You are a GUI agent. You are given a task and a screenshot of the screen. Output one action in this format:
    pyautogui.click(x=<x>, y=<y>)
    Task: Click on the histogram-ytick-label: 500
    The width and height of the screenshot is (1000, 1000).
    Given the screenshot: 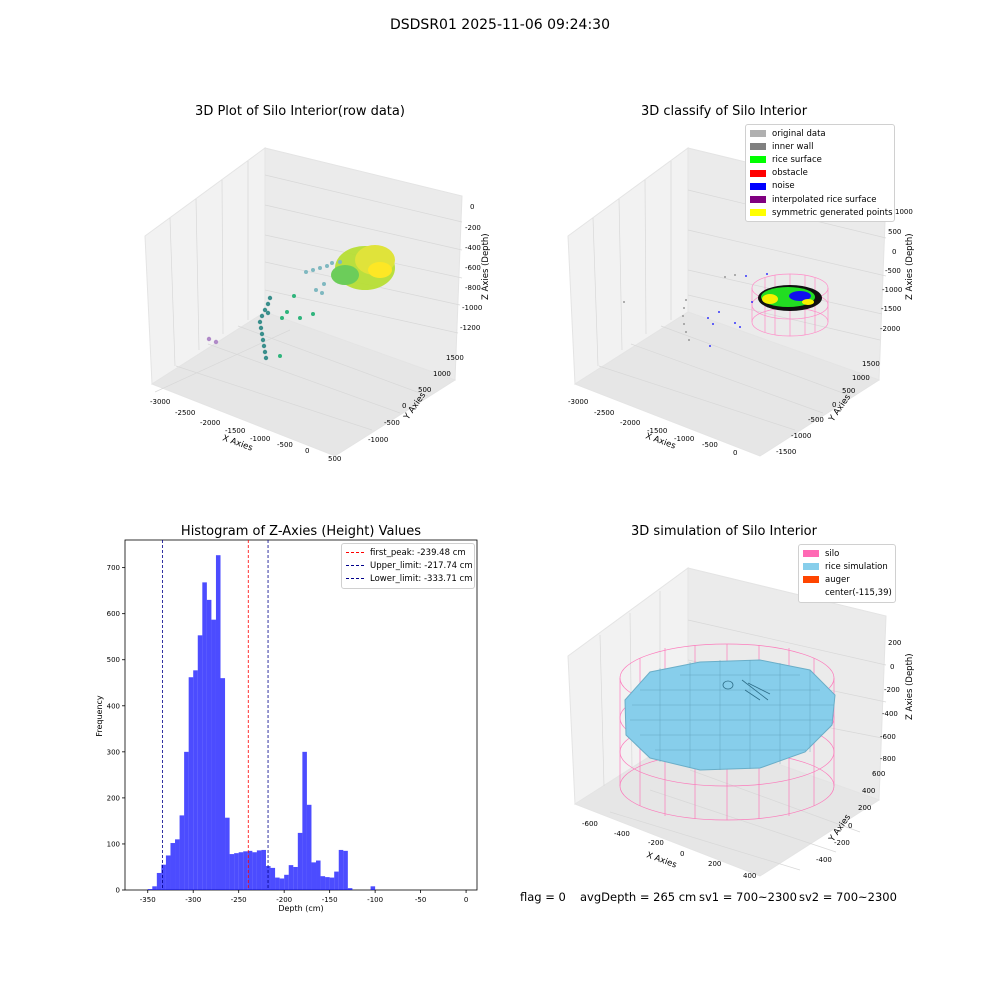 What is the action you would take?
    pyautogui.click(x=113, y=660)
    